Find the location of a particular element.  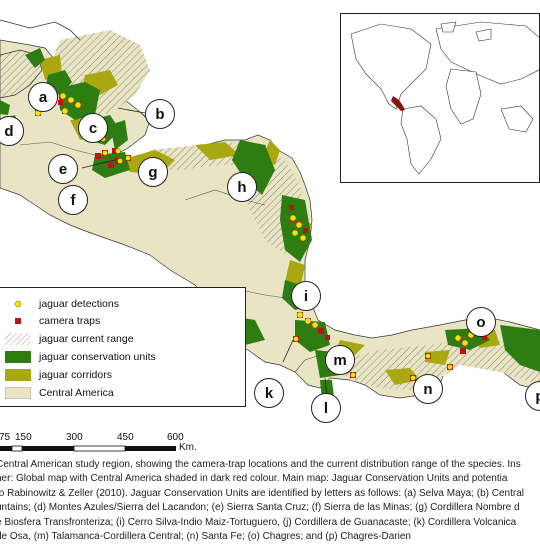

unit-label-d: d is located at coordinates (12, 131).